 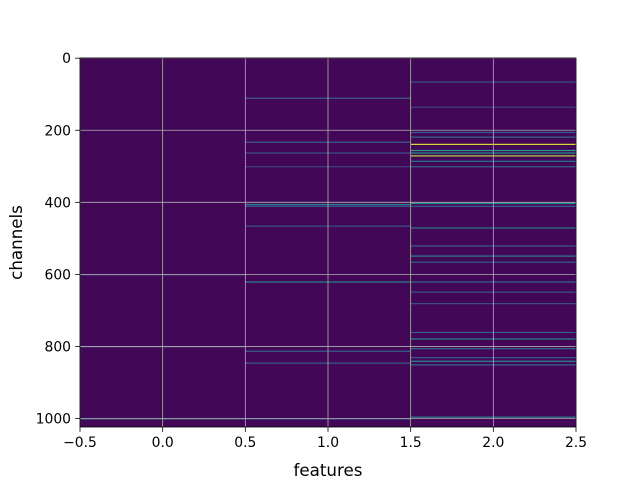 I want to click on x-tick-label: 1.0, so click(x=328, y=443).